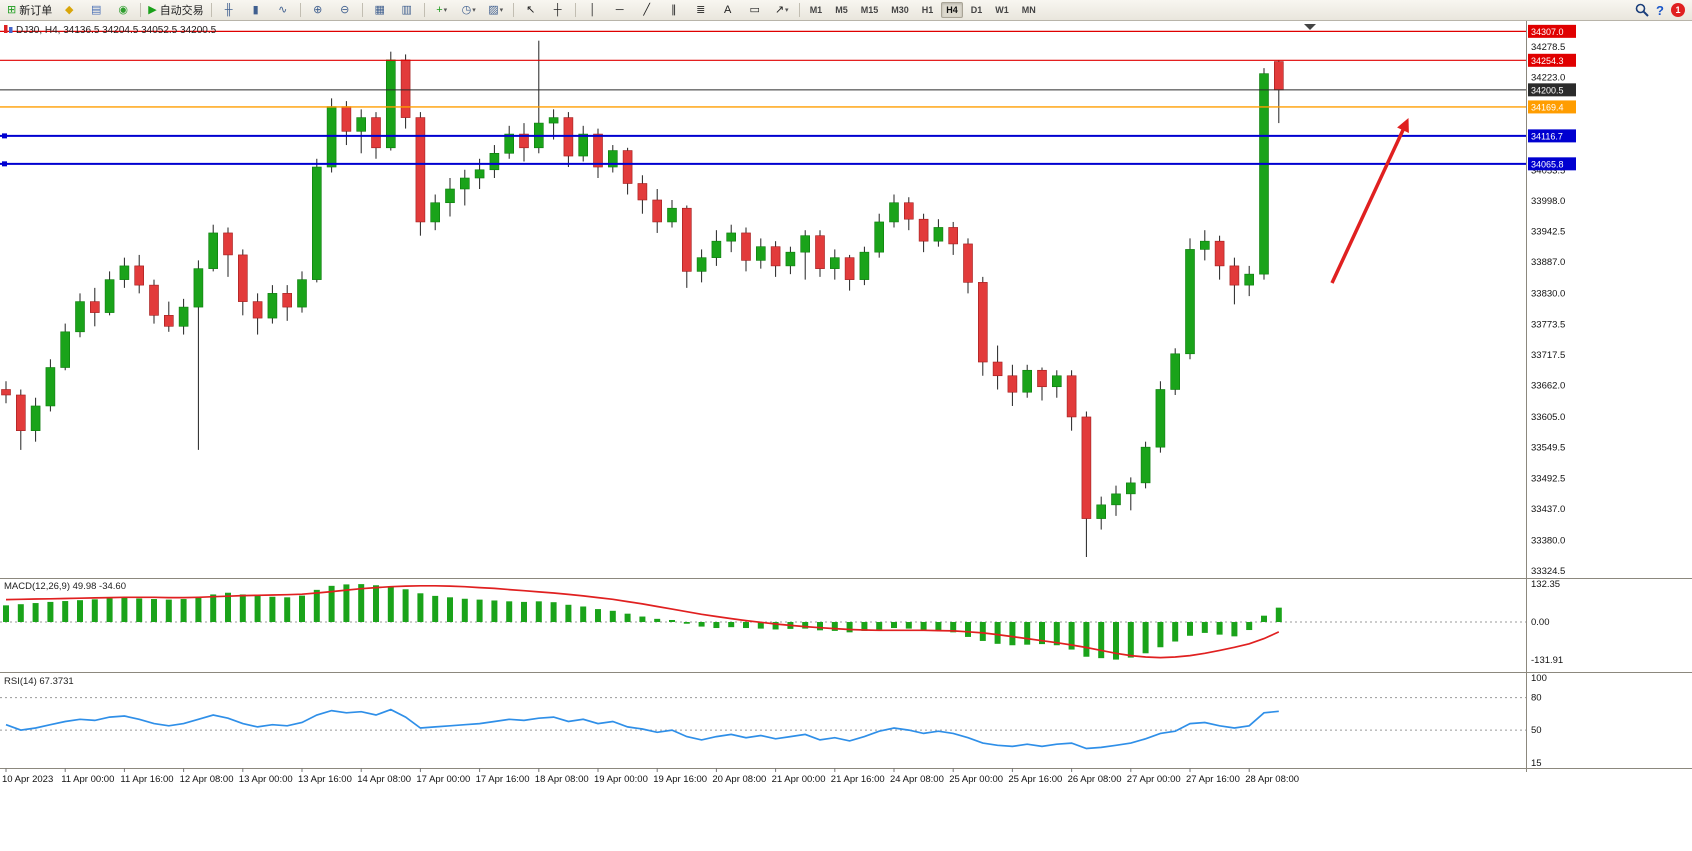  I want to click on y-axis-tick-label: 33549.5, so click(1548, 447).